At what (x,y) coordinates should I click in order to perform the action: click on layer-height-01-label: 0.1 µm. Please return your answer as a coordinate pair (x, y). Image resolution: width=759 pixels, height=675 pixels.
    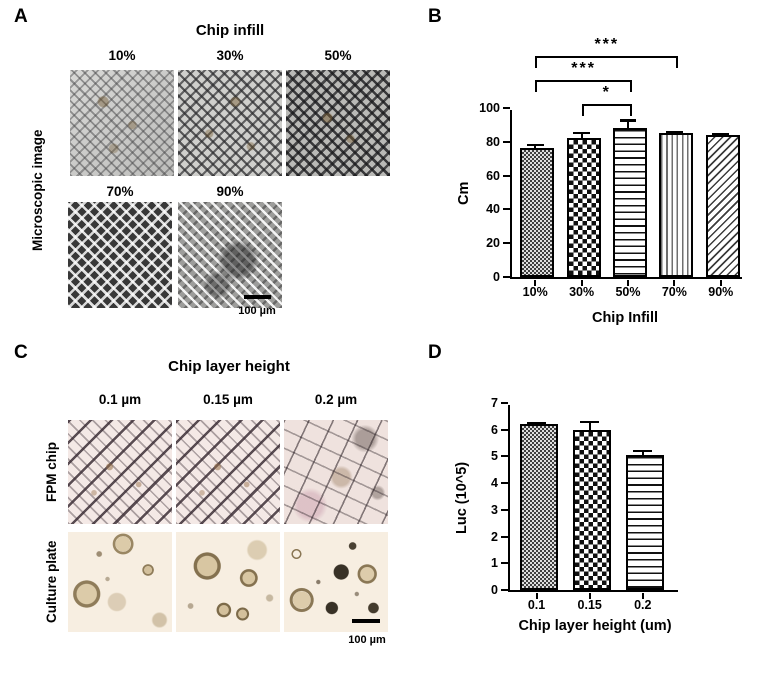
    Looking at the image, I should click on (120, 399).